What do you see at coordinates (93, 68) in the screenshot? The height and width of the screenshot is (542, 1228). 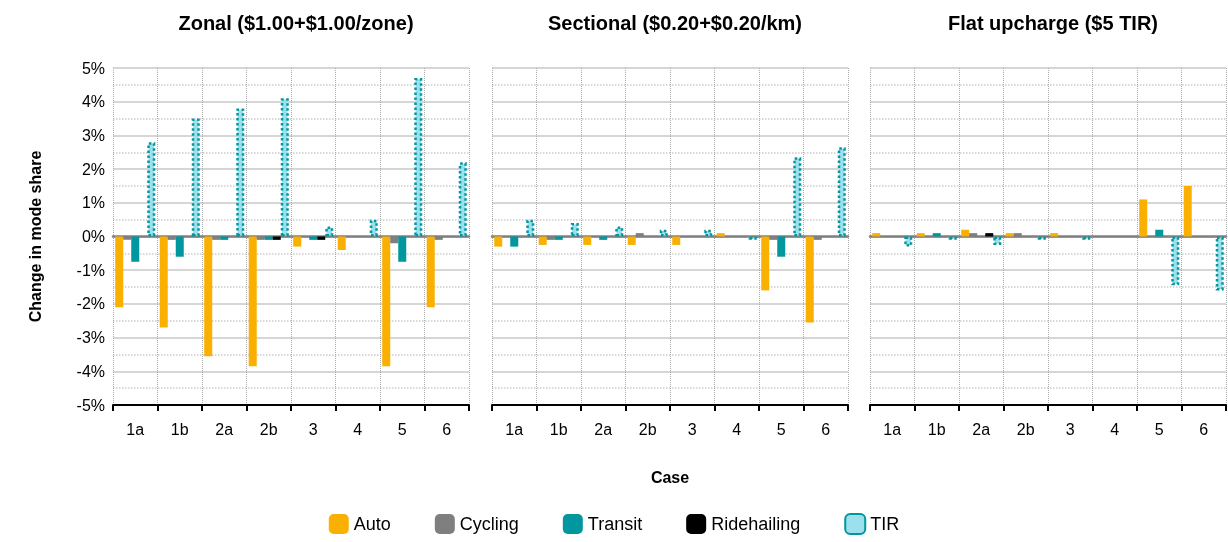 I see `y-tick-label: 5%` at bounding box center [93, 68].